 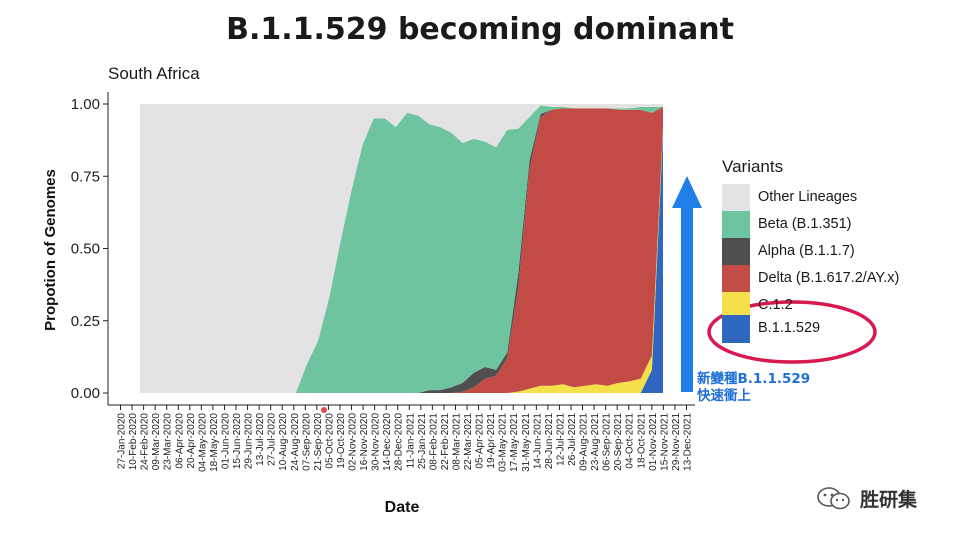 I want to click on legend-label: Alpha (B.1.1.7), so click(x=806, y=251).